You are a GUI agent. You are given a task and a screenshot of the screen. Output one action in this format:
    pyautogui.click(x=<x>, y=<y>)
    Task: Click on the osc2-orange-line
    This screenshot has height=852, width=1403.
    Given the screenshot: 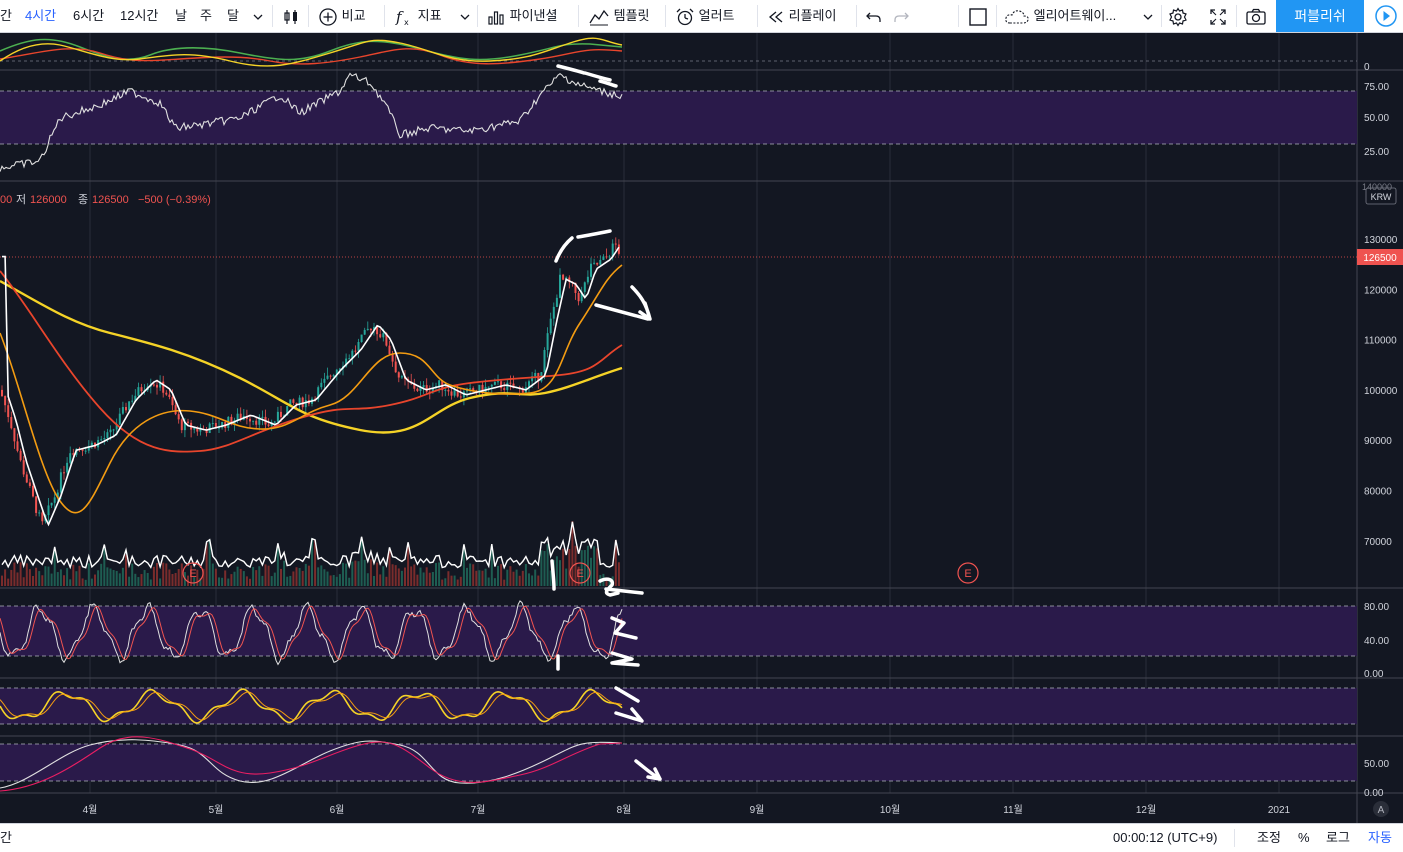 What is the action you would take?
    pyautogui.click(x=311, y=706)
    